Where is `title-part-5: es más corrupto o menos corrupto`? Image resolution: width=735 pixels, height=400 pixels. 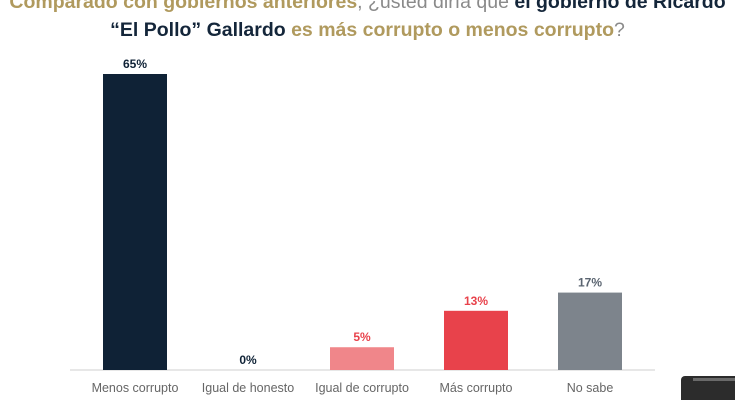 title-part-5: es más corrupto o menos corrupto is located at coordinates (449, 30).